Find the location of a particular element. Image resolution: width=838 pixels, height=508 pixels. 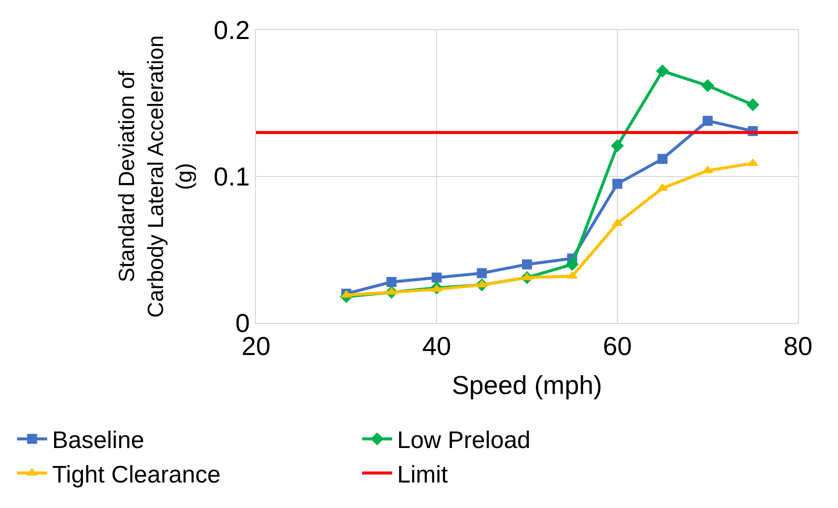

x-tick-label: 40 is located at coordinates (437, 346).